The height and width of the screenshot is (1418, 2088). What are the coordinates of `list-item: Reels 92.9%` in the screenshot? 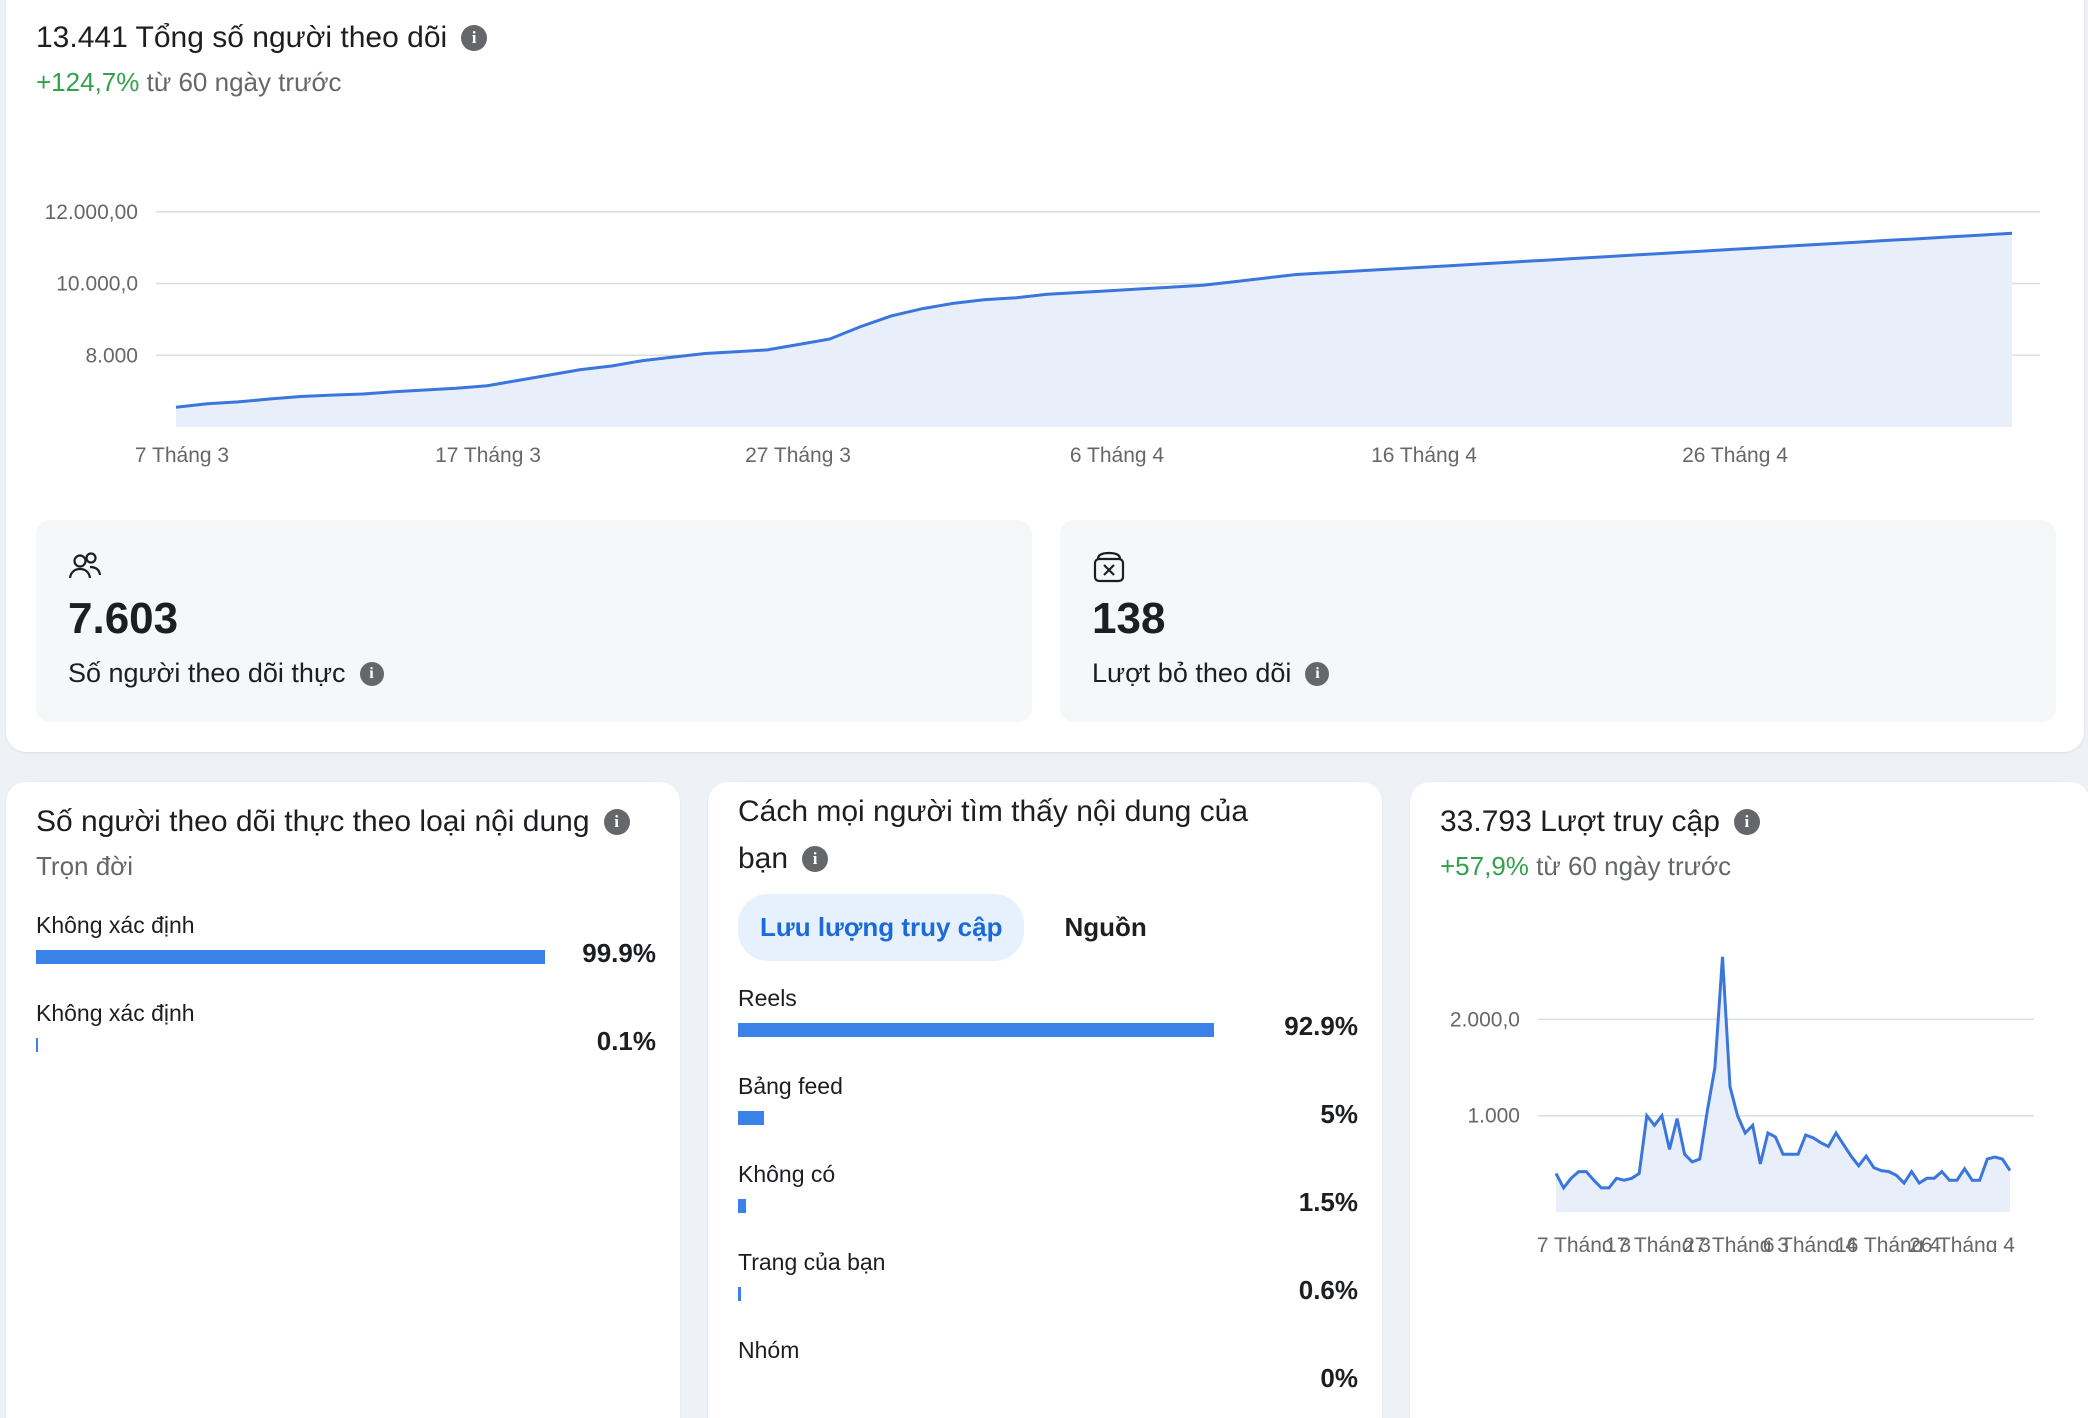 It's located at (1048, 1029).